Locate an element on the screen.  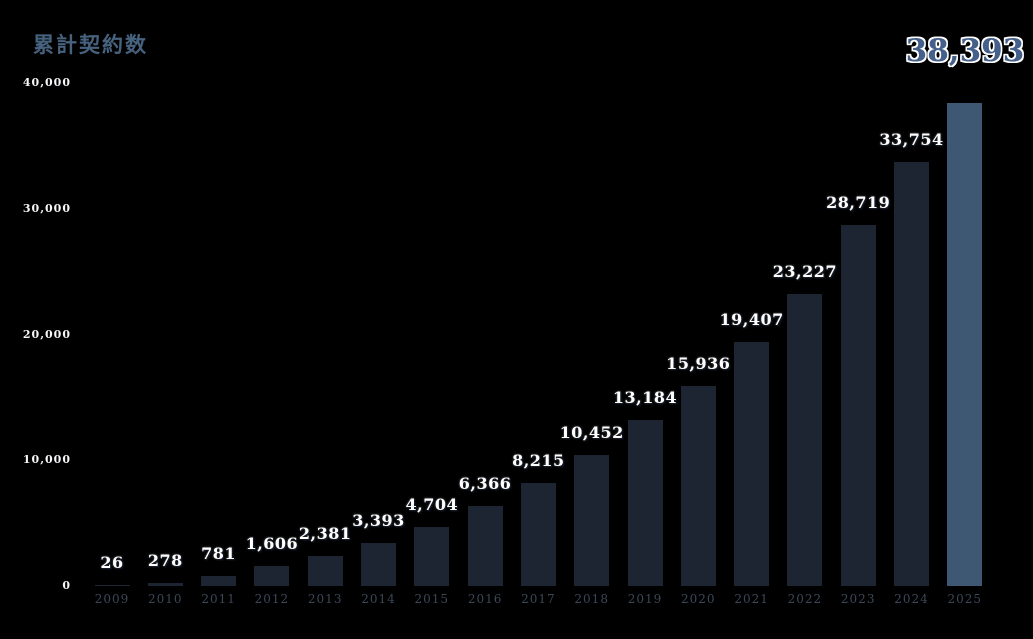
x-tick-label: 2014 is located at coordinates (378, 599).